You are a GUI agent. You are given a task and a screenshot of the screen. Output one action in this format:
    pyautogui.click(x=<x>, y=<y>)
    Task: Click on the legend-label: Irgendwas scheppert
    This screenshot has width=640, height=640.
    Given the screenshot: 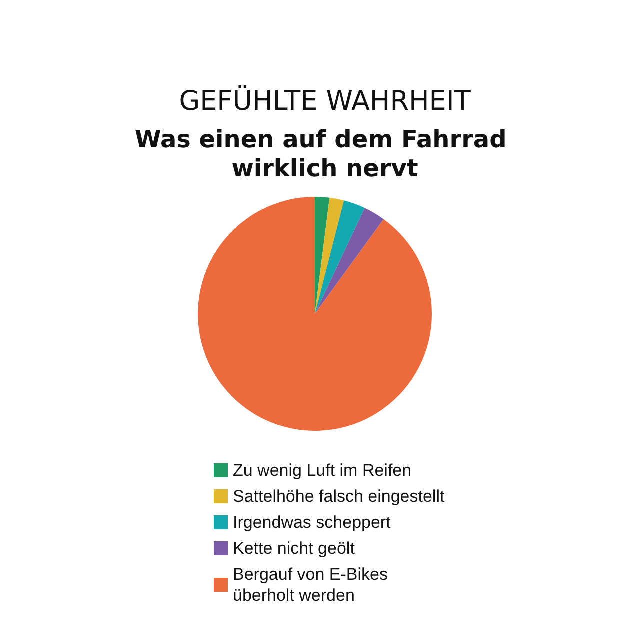 What is the action you would take?
    pyautogui.click(x=312, y=522)
    